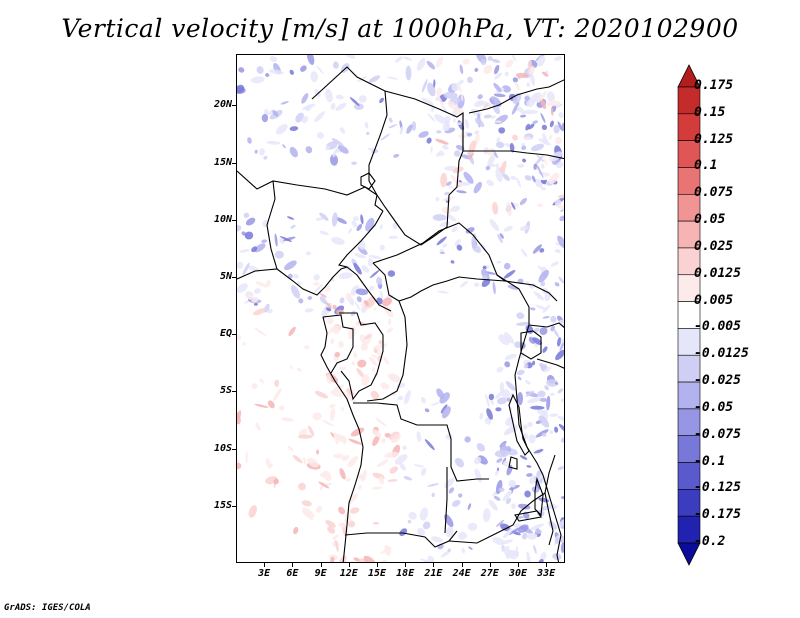  Describe the element at coordinates (387, 351) in the screenshot. I see `border-drc-west` at that location.